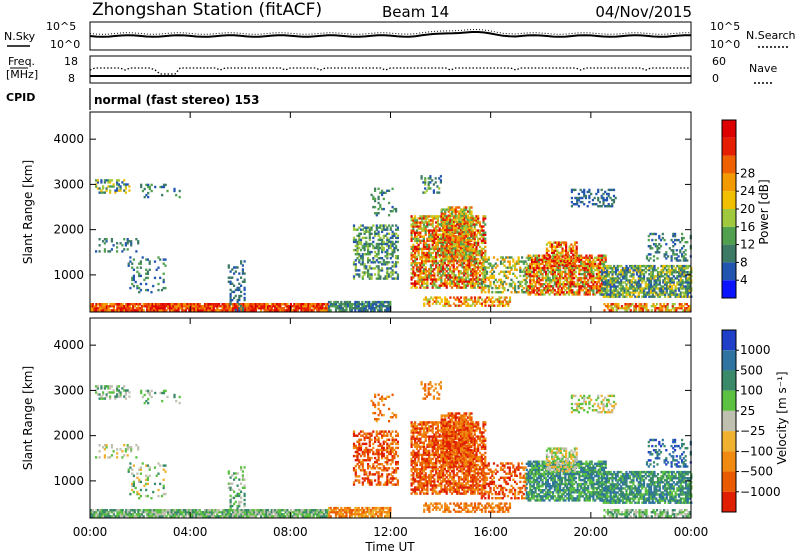 This screenshot has height=554, width=800. Describe the element at coordinates (643, 12) in the screenshot. I see `date-label: 04/Nov/2015` at that location.